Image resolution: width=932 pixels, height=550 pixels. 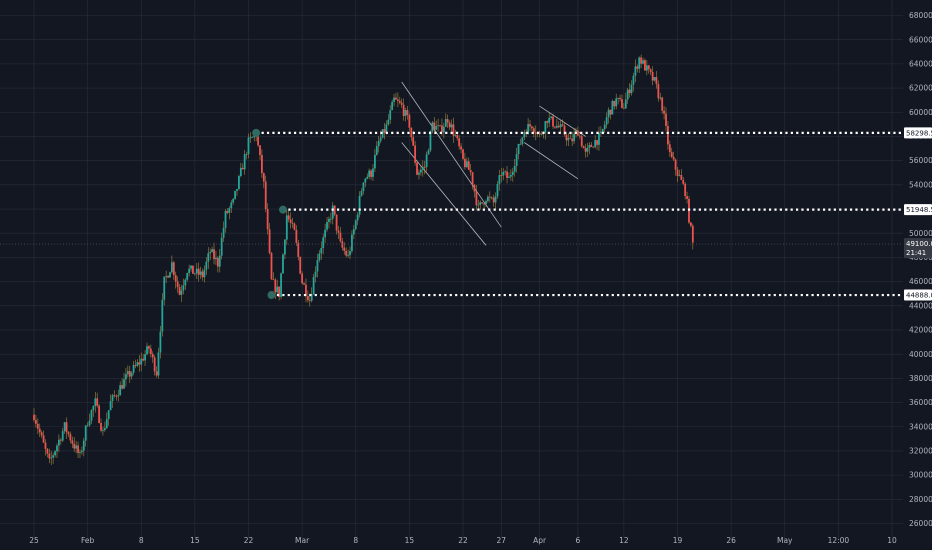 What do you see at coordinates (624, 540) in the screenshot?
I see `time-tick-label: 12` at bounding box center [624, 540].